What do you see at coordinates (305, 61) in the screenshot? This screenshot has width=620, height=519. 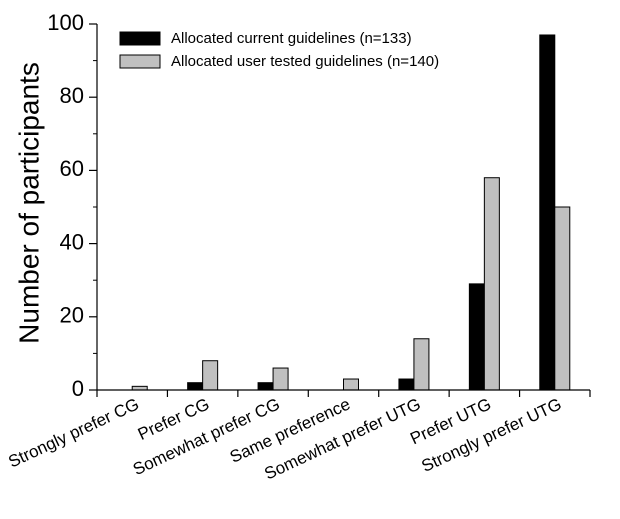 I see `legend-label-user-tested: Allocated user tested guidelines (n=140)` at bounding box center [305, 61].